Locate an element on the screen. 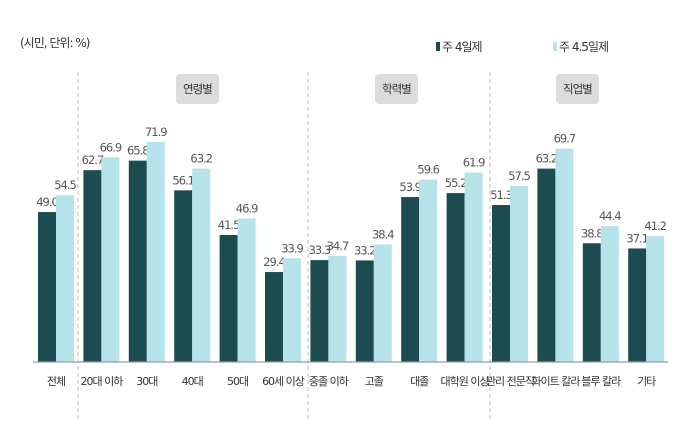 This screenshot has width=686, height=425. x-tick-label: 50대 is located at coordinates (237, 381).